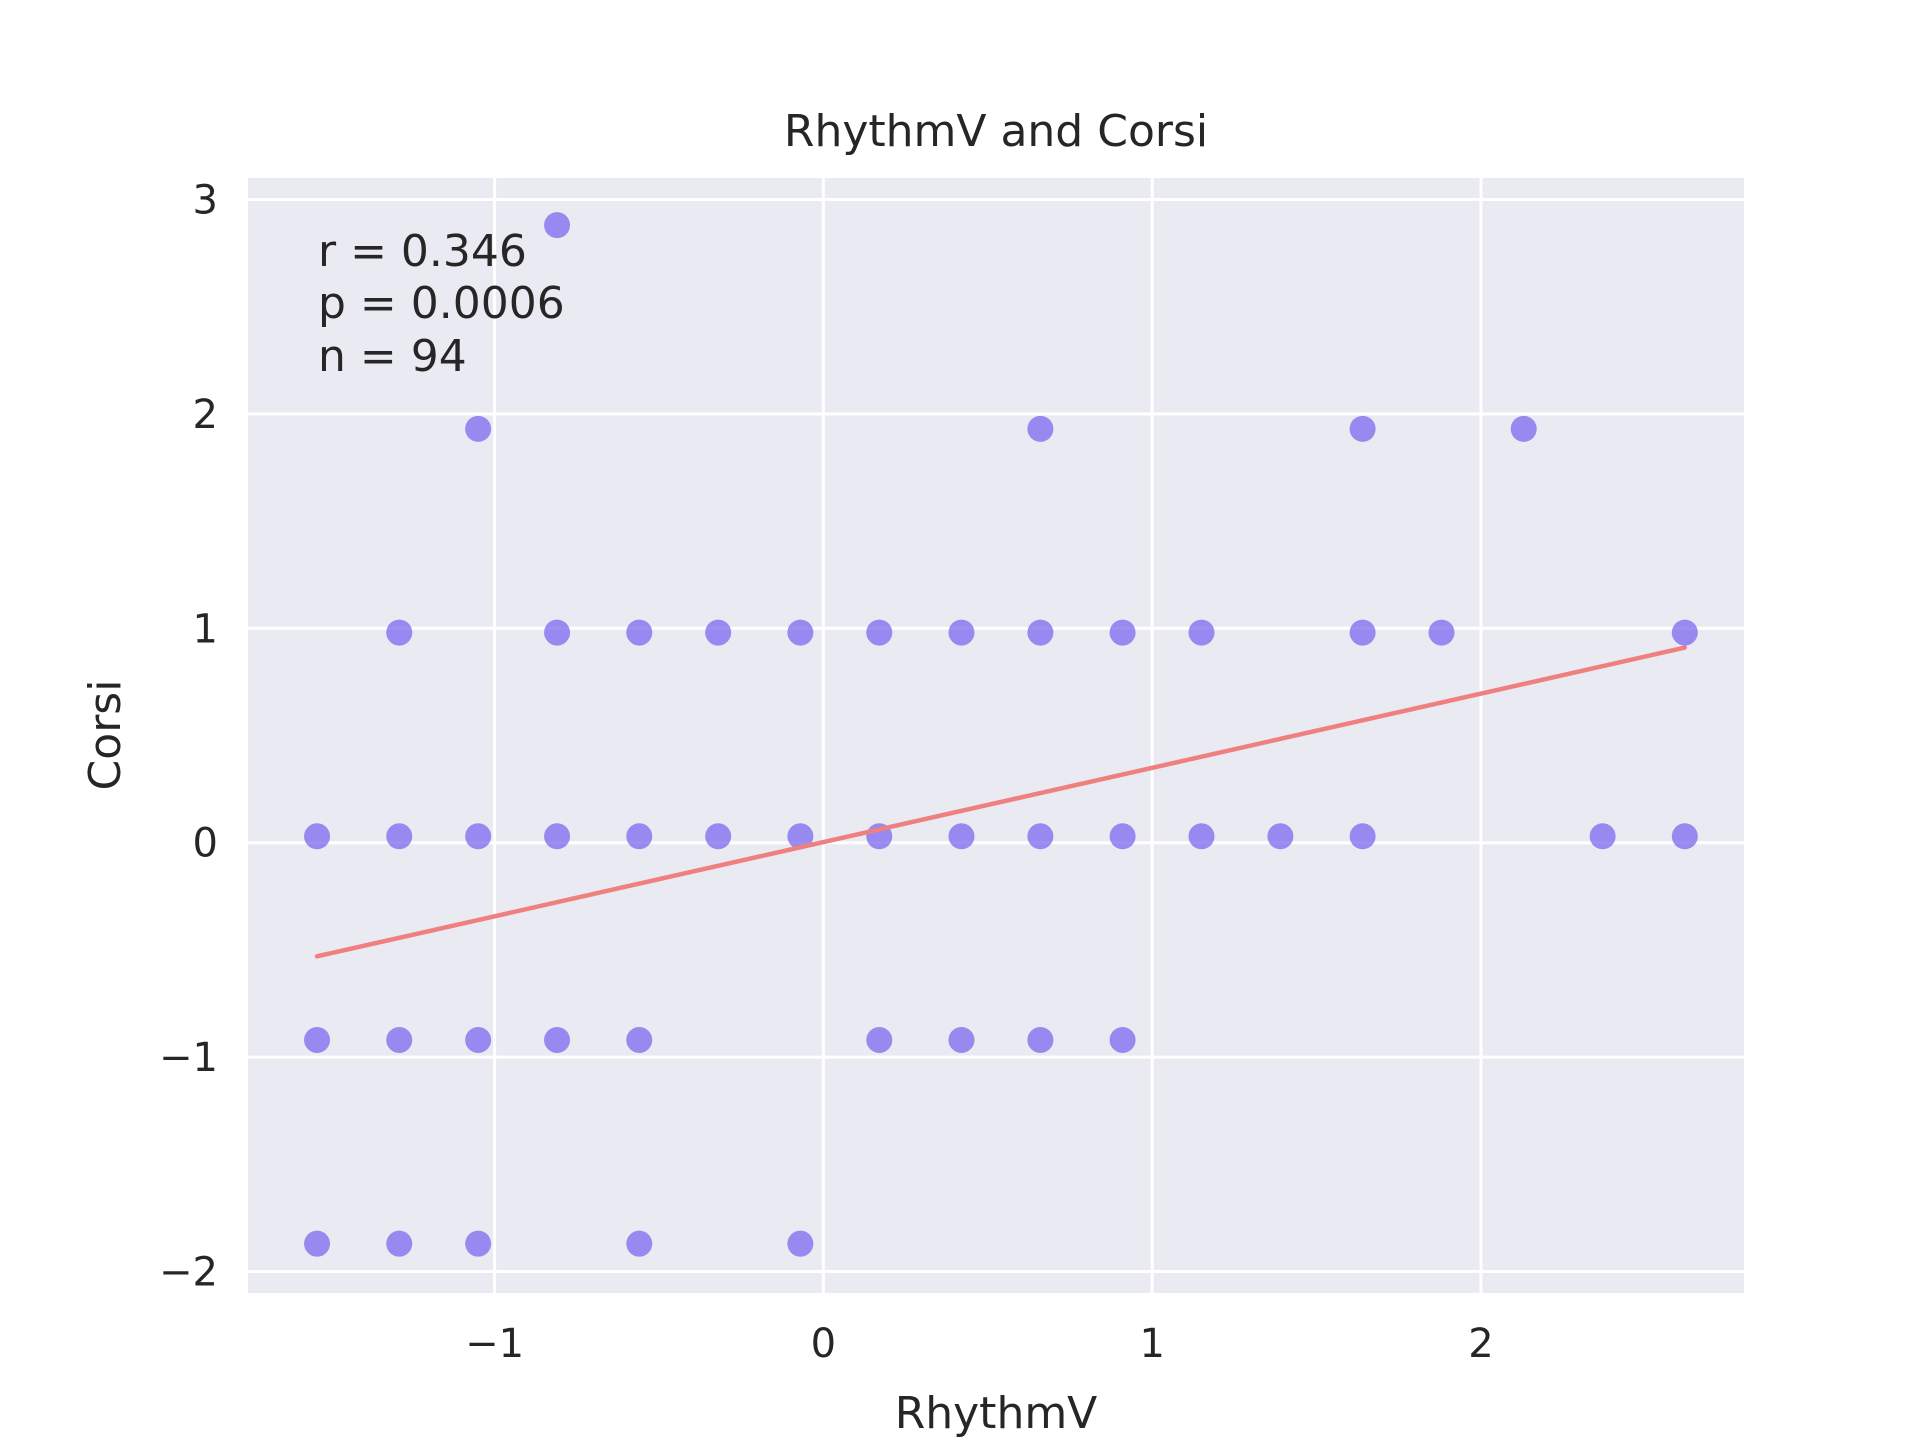  What do you see at coordinates (1151, 1344) in the screenshot?
I see `x-tick-label: 1` at bounding box center [1151, 1344].